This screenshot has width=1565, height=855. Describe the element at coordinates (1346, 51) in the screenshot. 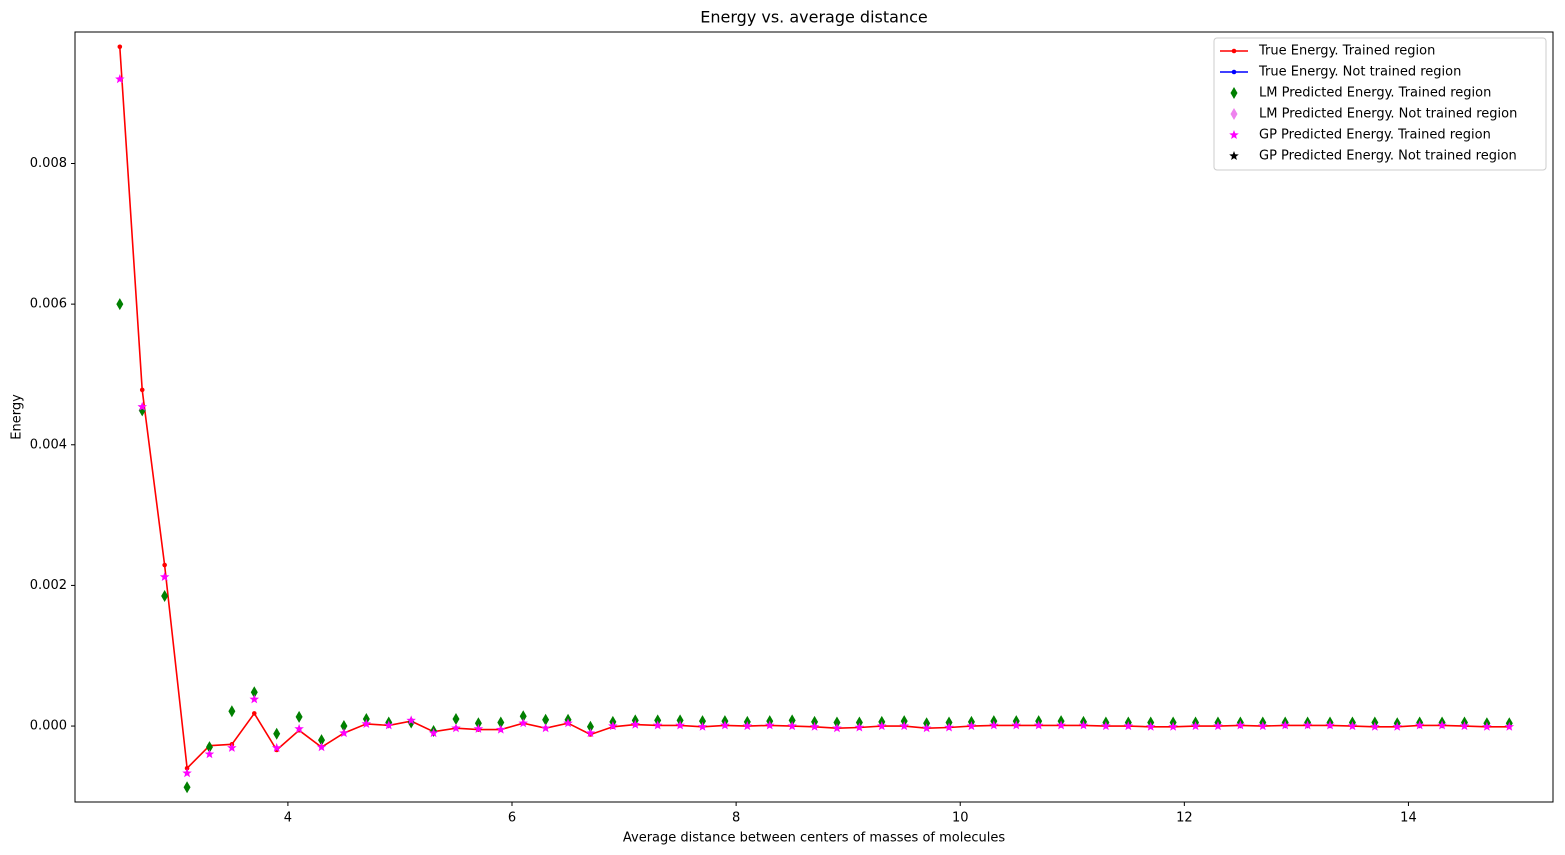

I see `legend-label: True Energy. Trained region` at that location.